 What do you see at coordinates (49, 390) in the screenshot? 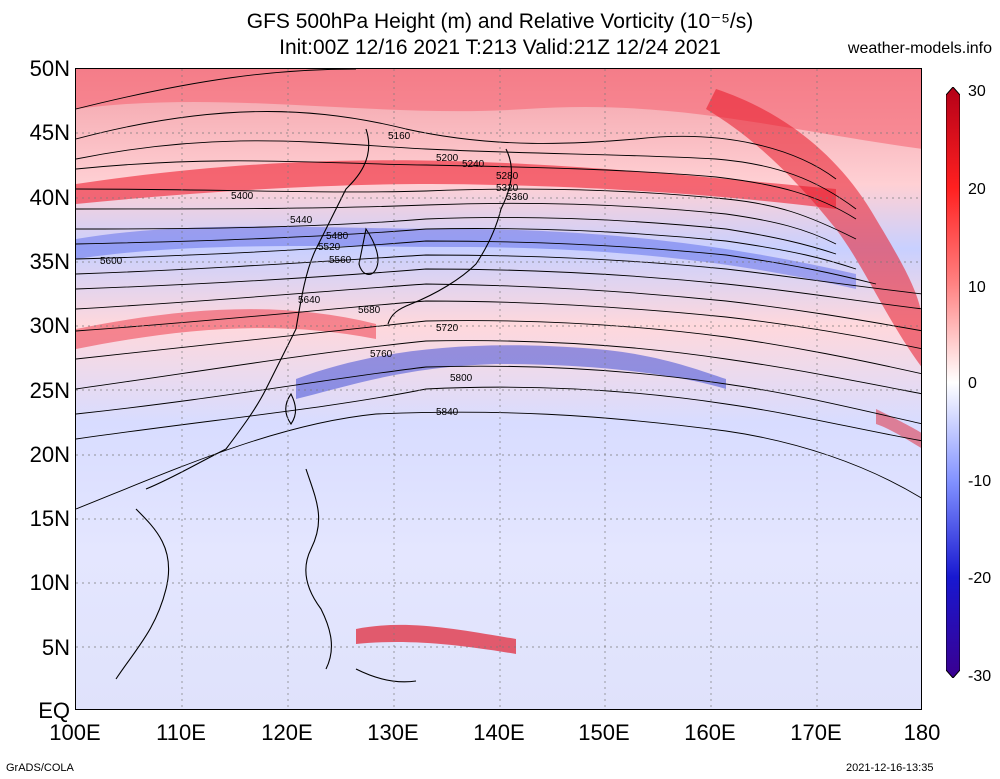
I see `lat-label-25n: 25N` at bounding box center [49, 390].